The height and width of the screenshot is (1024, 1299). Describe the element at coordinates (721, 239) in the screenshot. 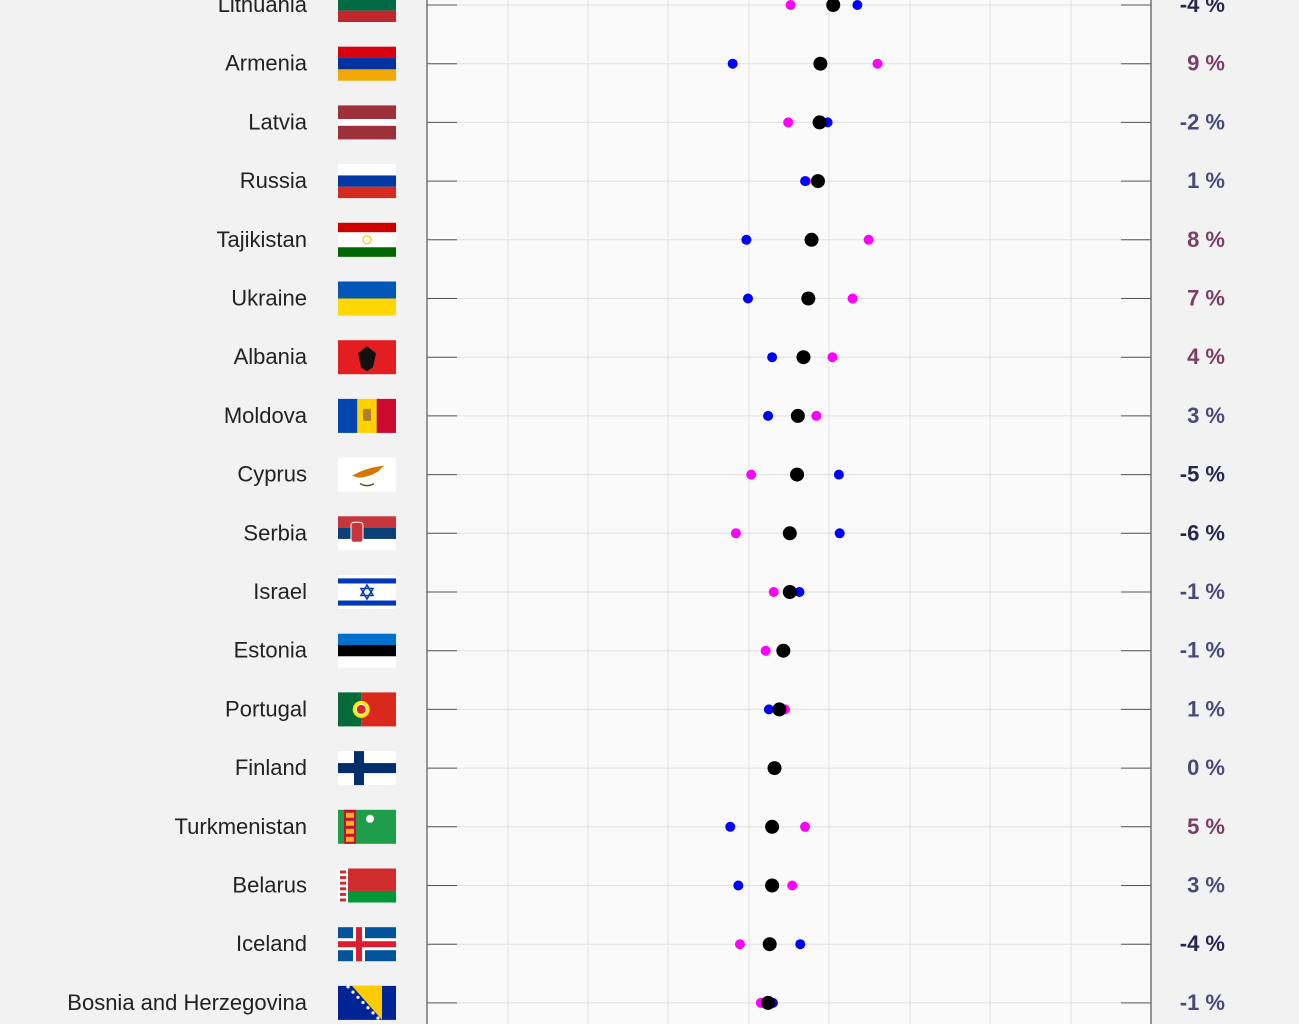

I see `row-tajikistan: Tajikistan 8 %` at that location.